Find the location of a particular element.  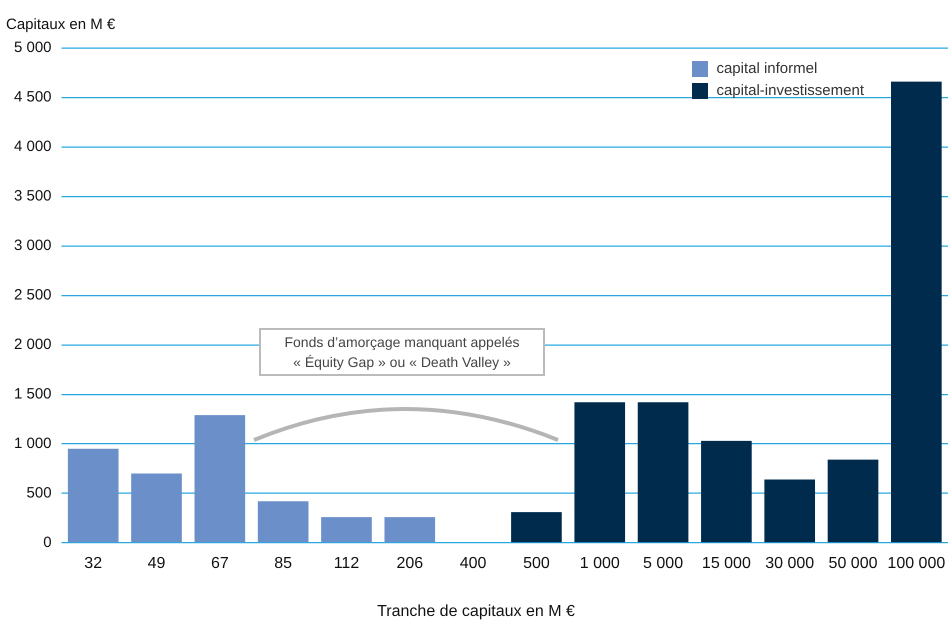

x-tick-label: 112 is located at coordinates (347, 563).